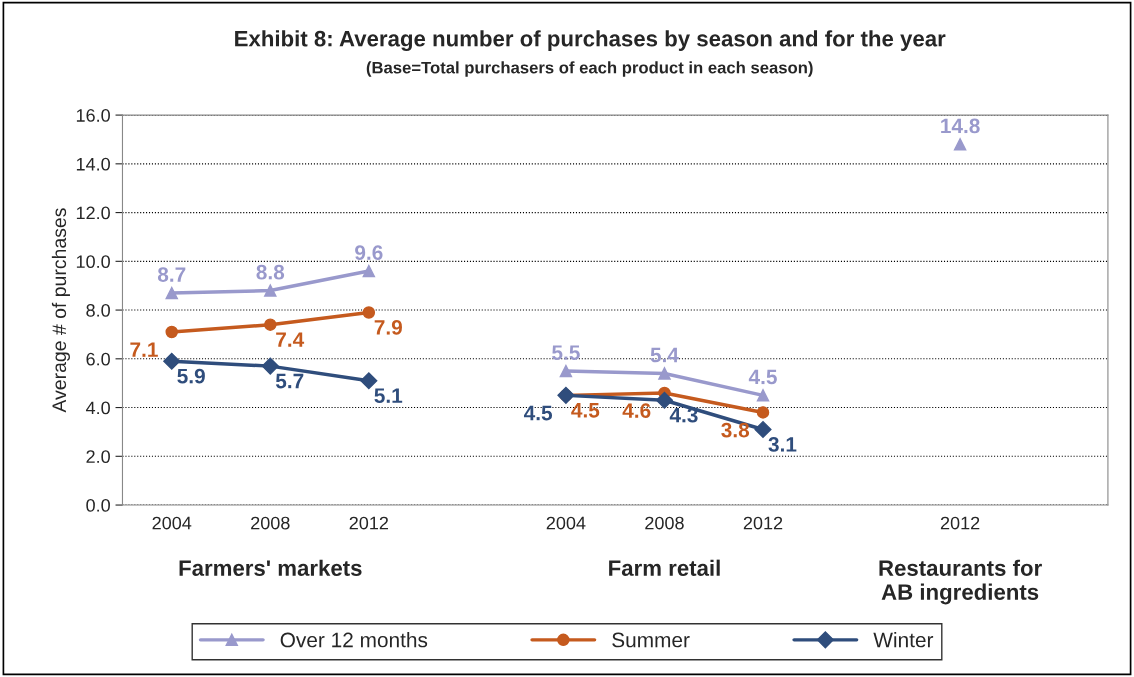  Describe the element at coordinates (566, 352) in the screenshot. I see `data-label: 5.5` at that location.